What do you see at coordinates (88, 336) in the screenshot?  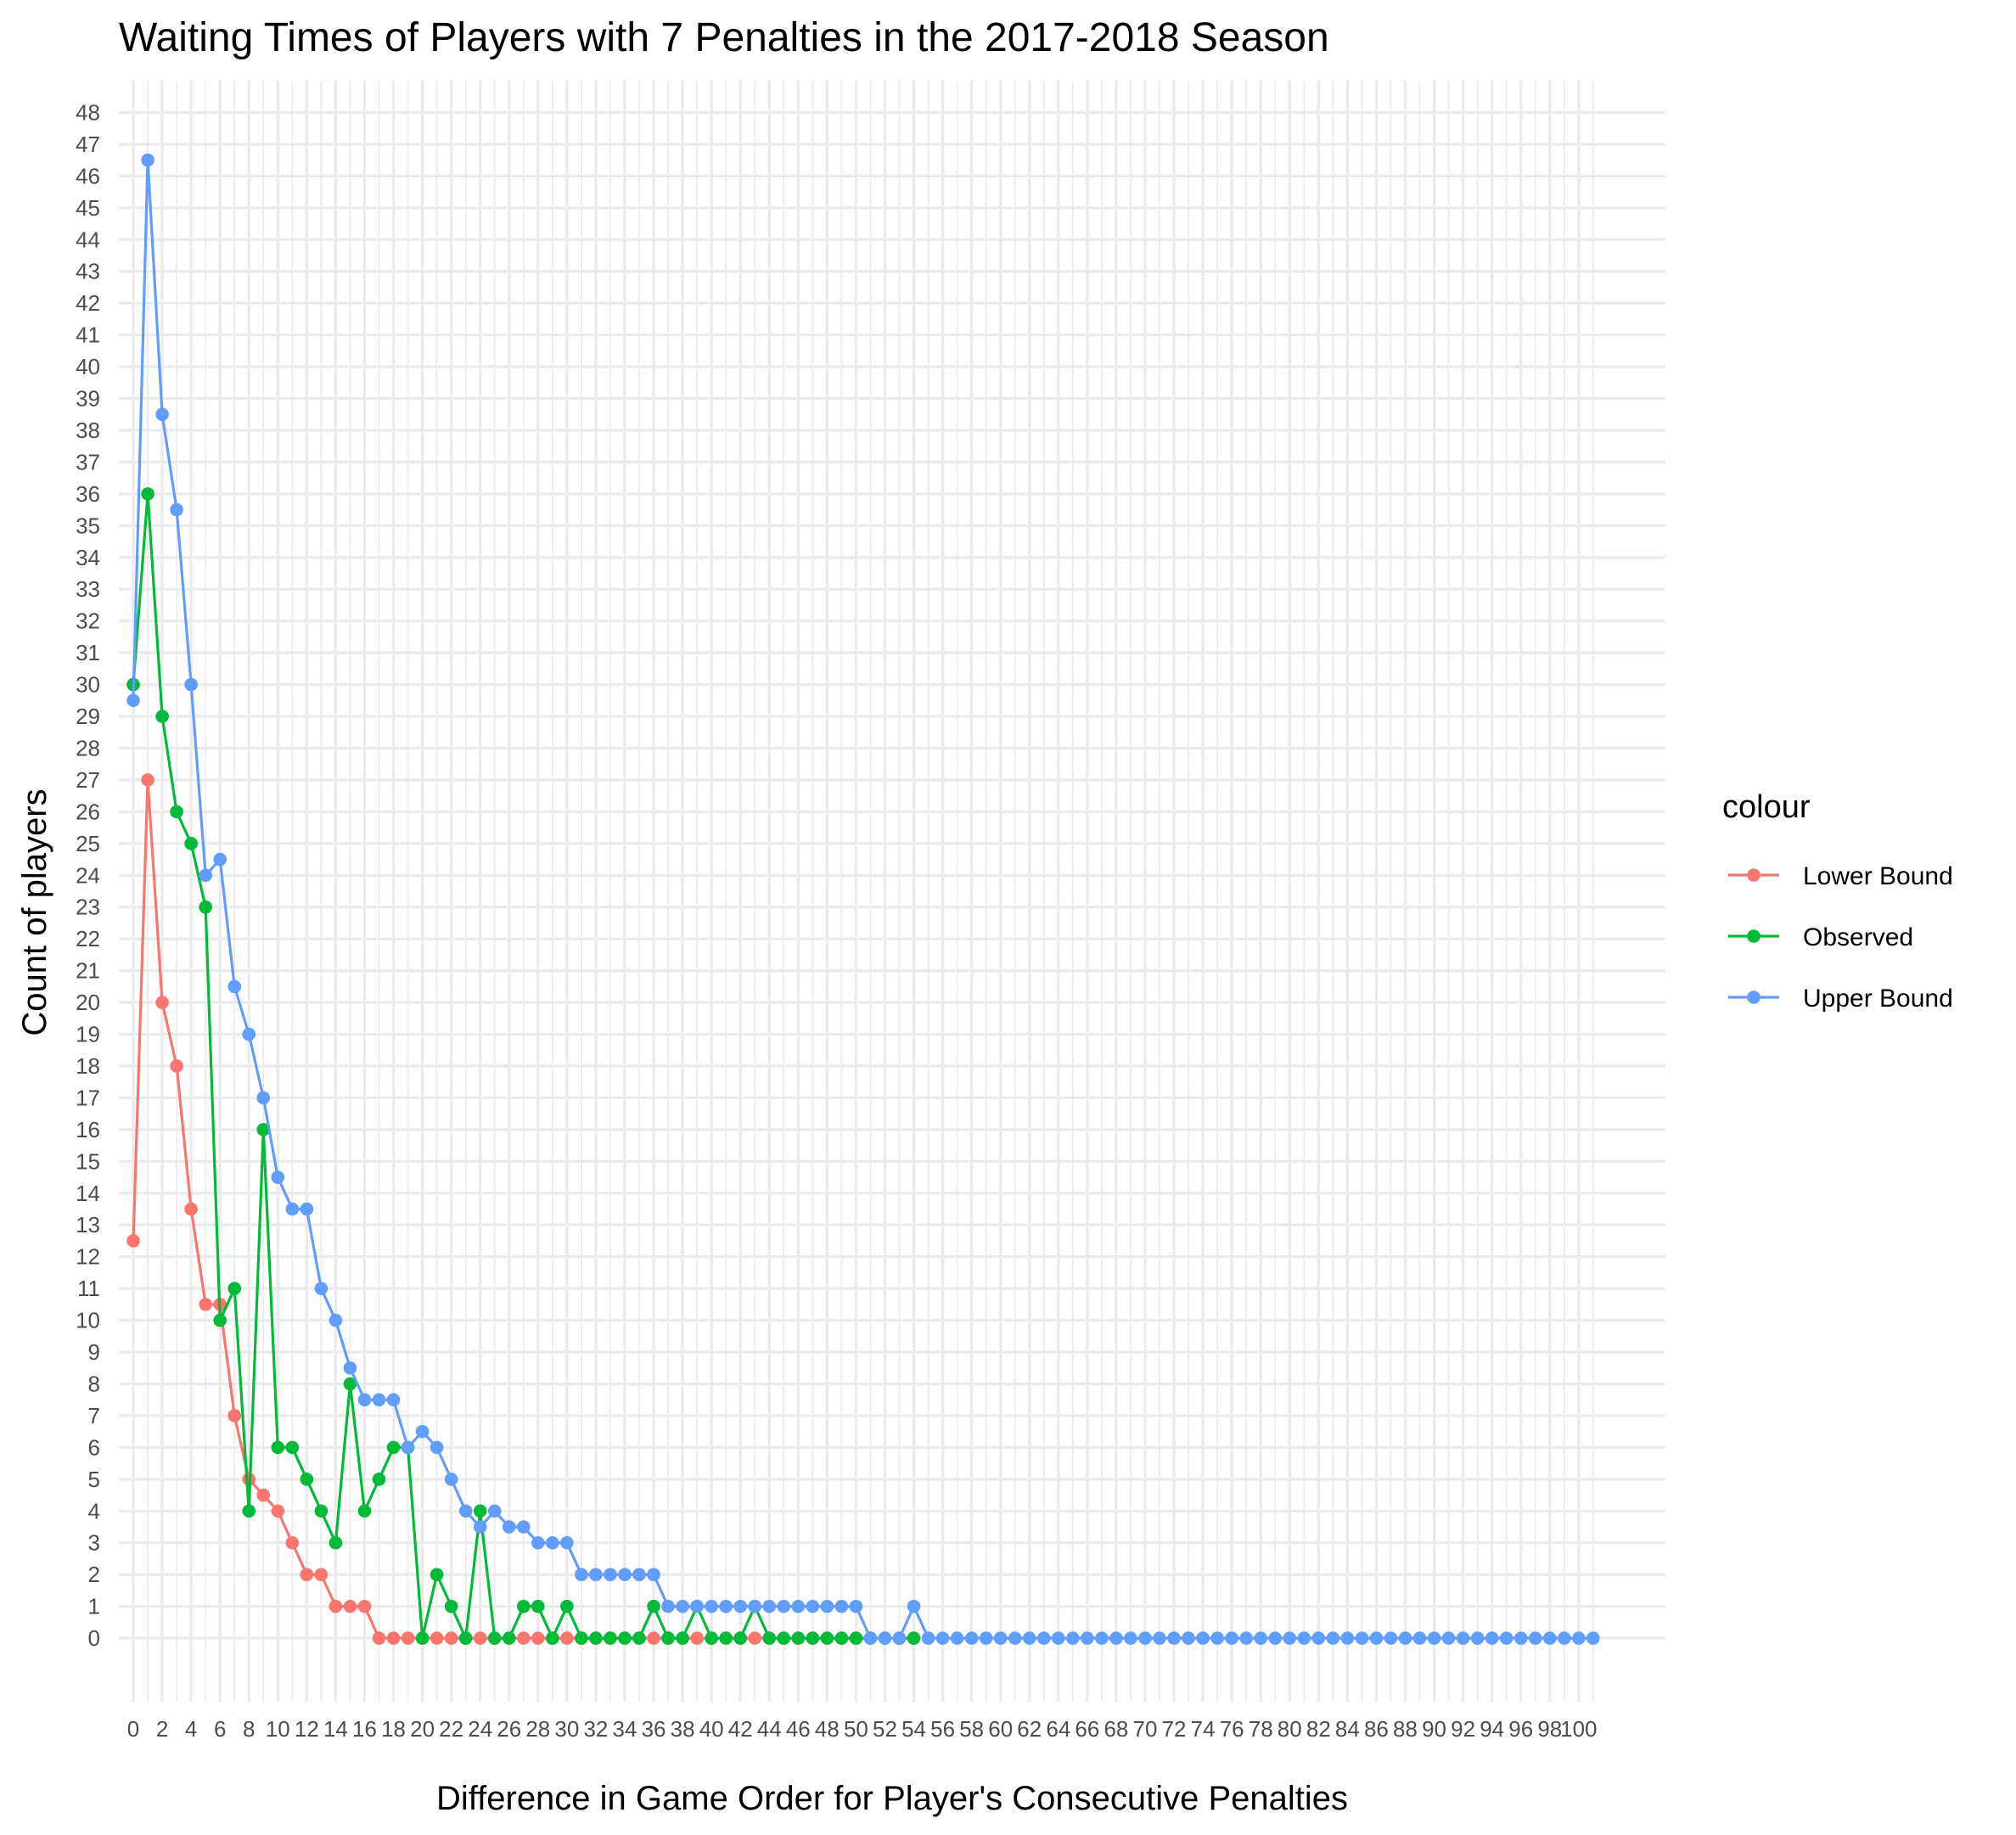 I see `y-tick-label: 41` at bounding box center [88, 336].